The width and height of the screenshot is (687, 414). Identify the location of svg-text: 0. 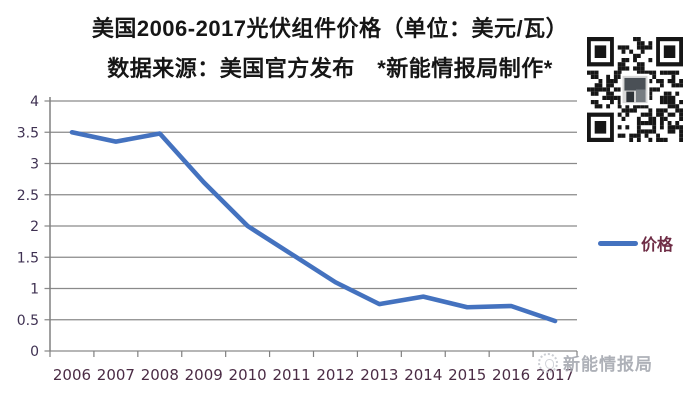
(34, 352).